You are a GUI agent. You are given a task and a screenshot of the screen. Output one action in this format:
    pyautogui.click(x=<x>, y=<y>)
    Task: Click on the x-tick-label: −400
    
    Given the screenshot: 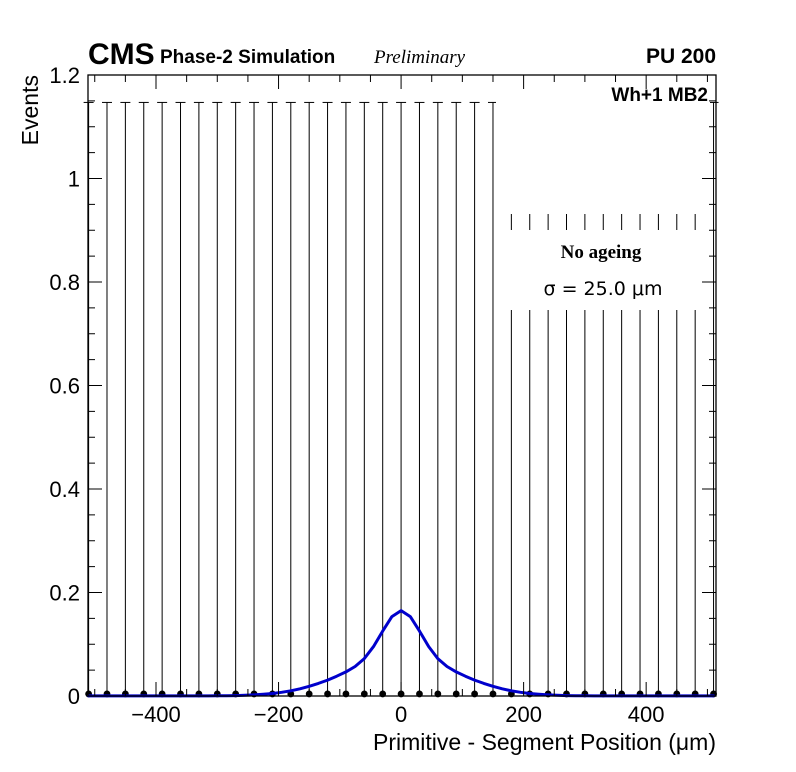 What is the action you would take?
    pyautogui.click(x=156, y=714)
    